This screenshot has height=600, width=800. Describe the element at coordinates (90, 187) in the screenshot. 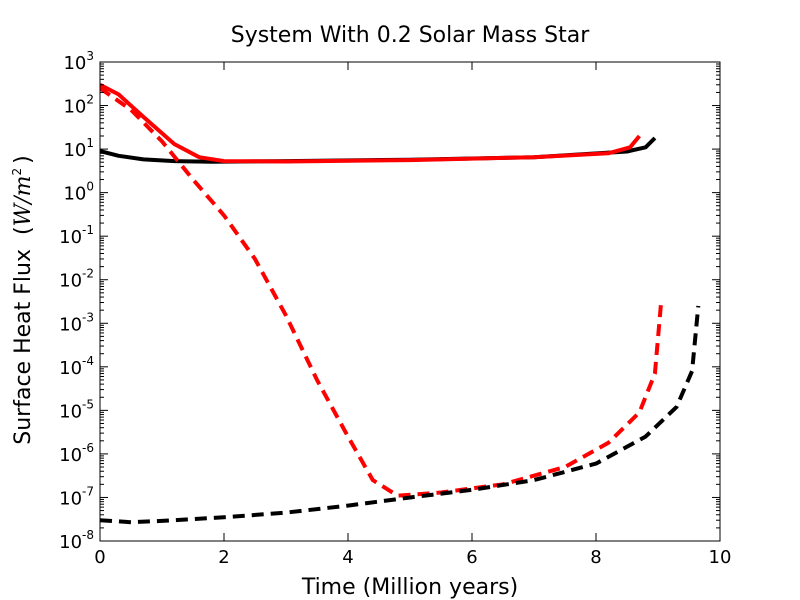

I see `y-tick-exponent: 0` at that location.